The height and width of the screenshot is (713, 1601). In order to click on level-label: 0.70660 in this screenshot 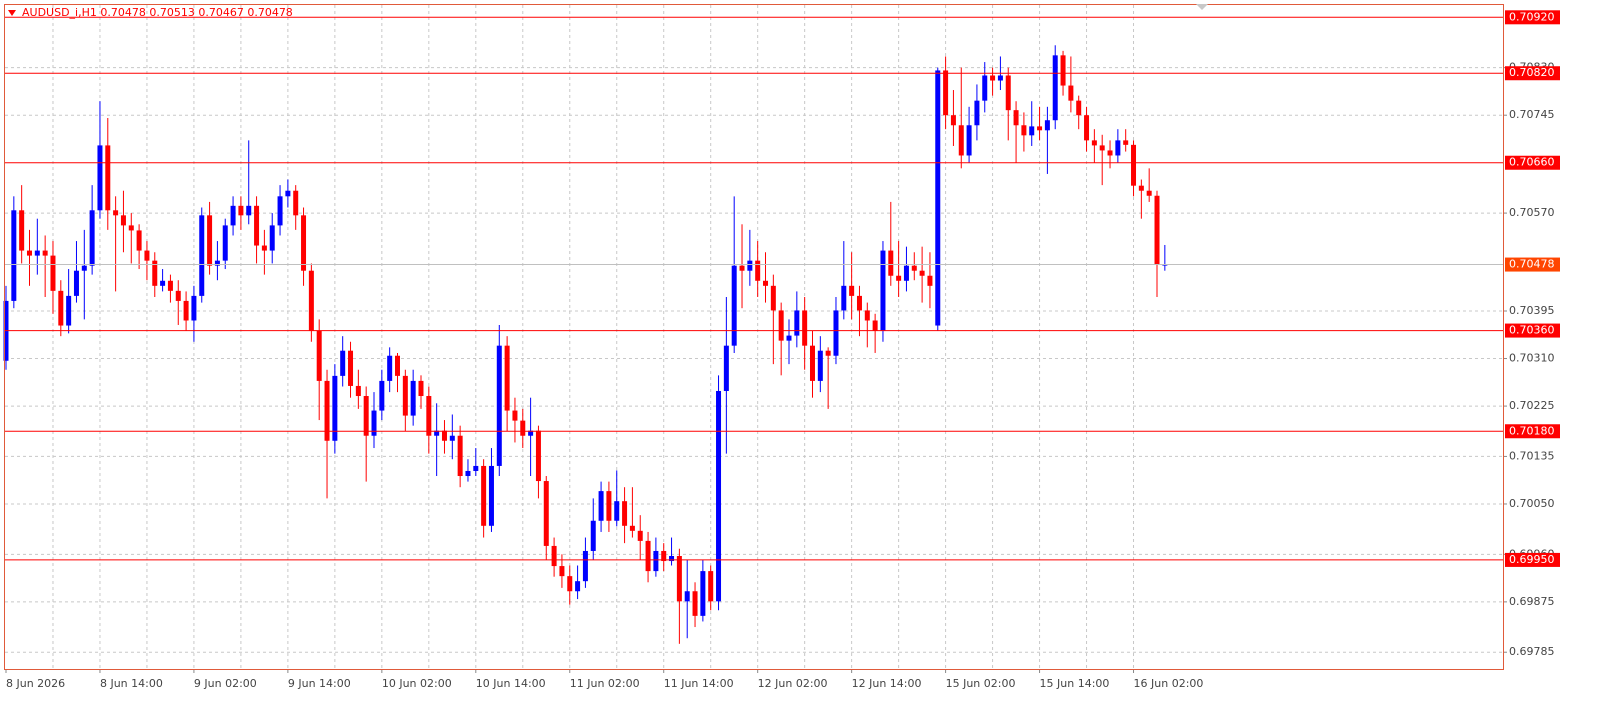, I will do `click(1532, 162)`.